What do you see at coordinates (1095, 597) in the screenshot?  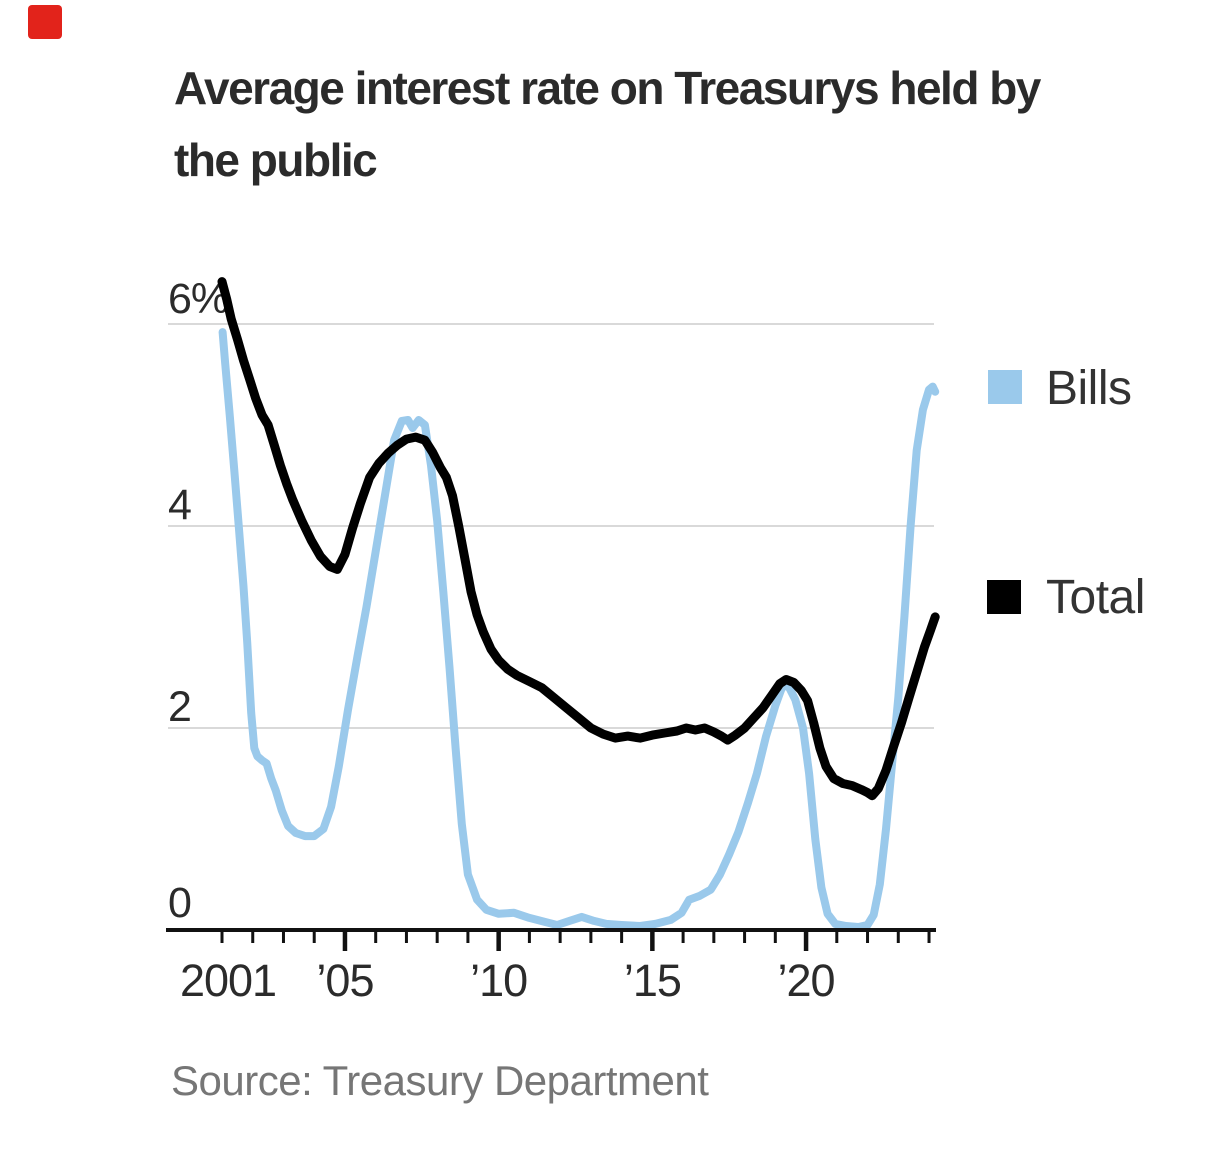 I see `total-legend-label: Total` at bounding box center [1095, 597].